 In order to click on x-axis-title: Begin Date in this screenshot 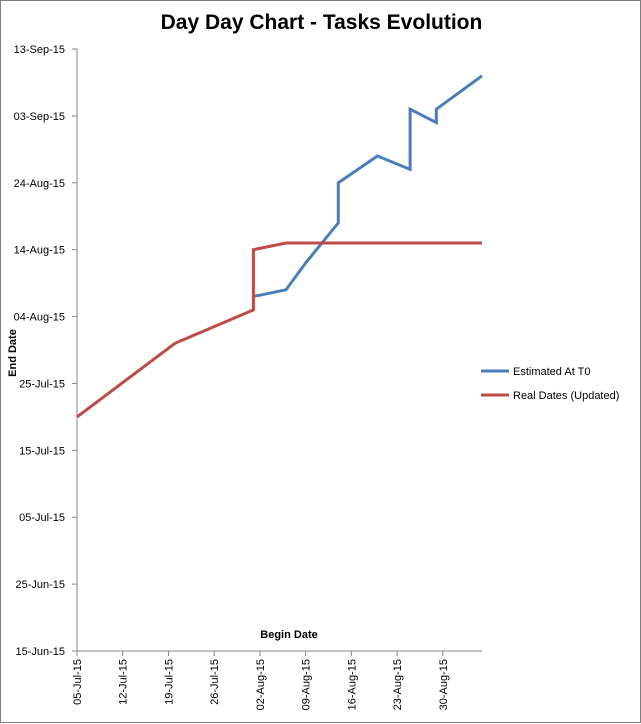, I will do `click(288, 635)`.